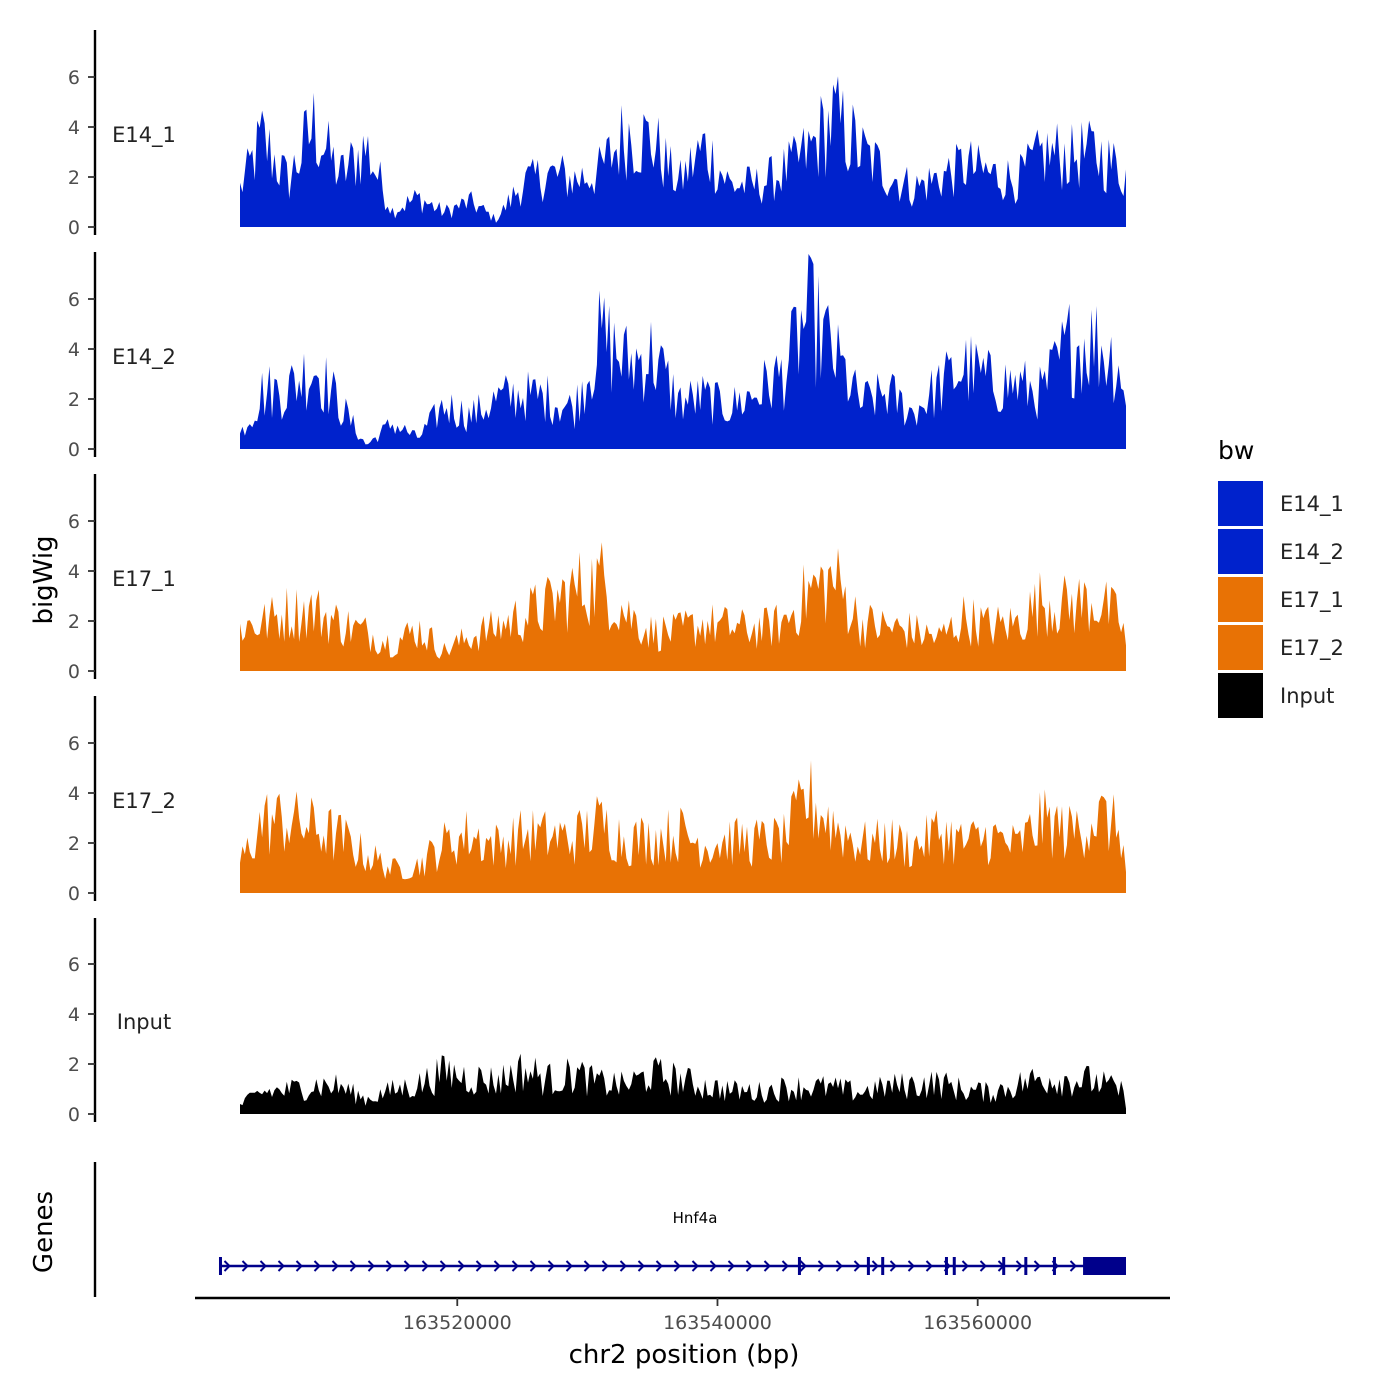  What do you see at coordinates (144, 801) in the screenshot?
I see `track-label: E17_2` at bounding box center [144, 801].